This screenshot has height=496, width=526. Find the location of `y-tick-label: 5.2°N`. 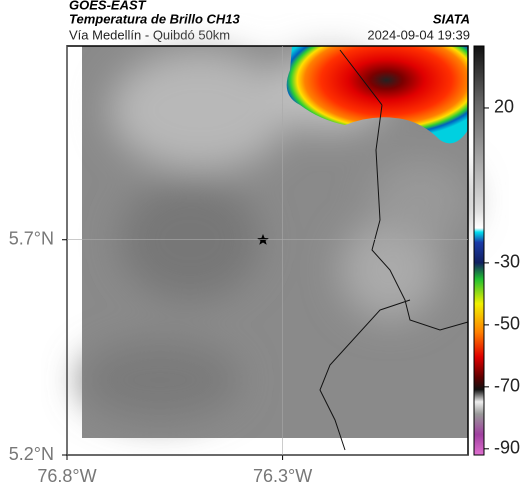

y-tick-label: 5.2°N is located at coordinates (31, 454).